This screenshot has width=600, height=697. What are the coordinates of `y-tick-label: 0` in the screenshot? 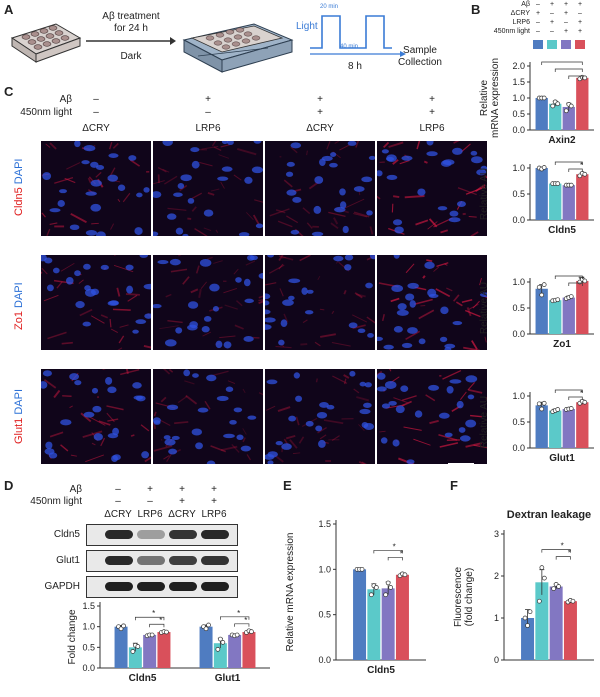 It's located at (496, 660).